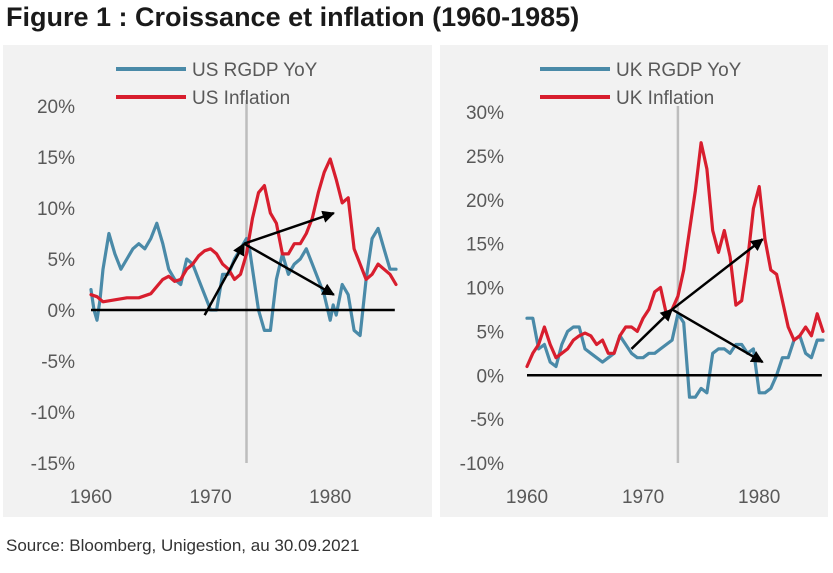 The height and width of the screenshot is (573, 833). Describe the element at coordinates (491, 376) in the screenshot. I see `uk-y-tick-label: 0%` at that location.